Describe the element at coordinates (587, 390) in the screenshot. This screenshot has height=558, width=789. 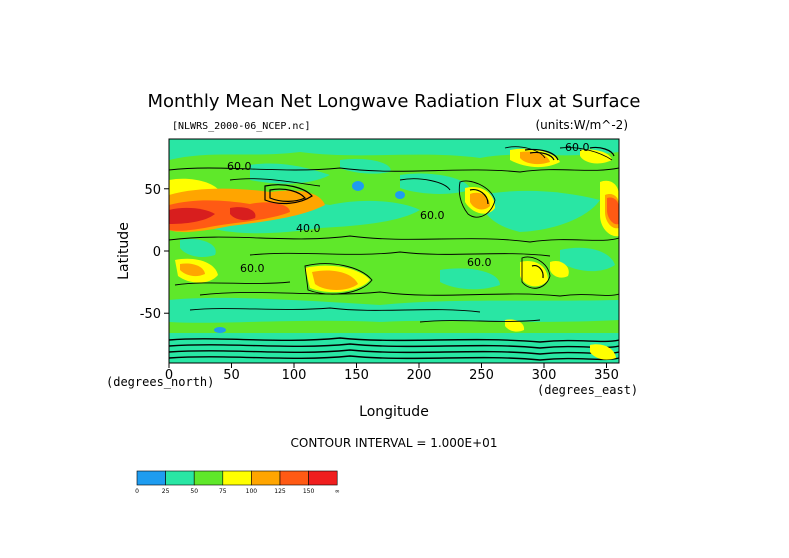
I see `x-units-label: (degrees_east)` at that location.